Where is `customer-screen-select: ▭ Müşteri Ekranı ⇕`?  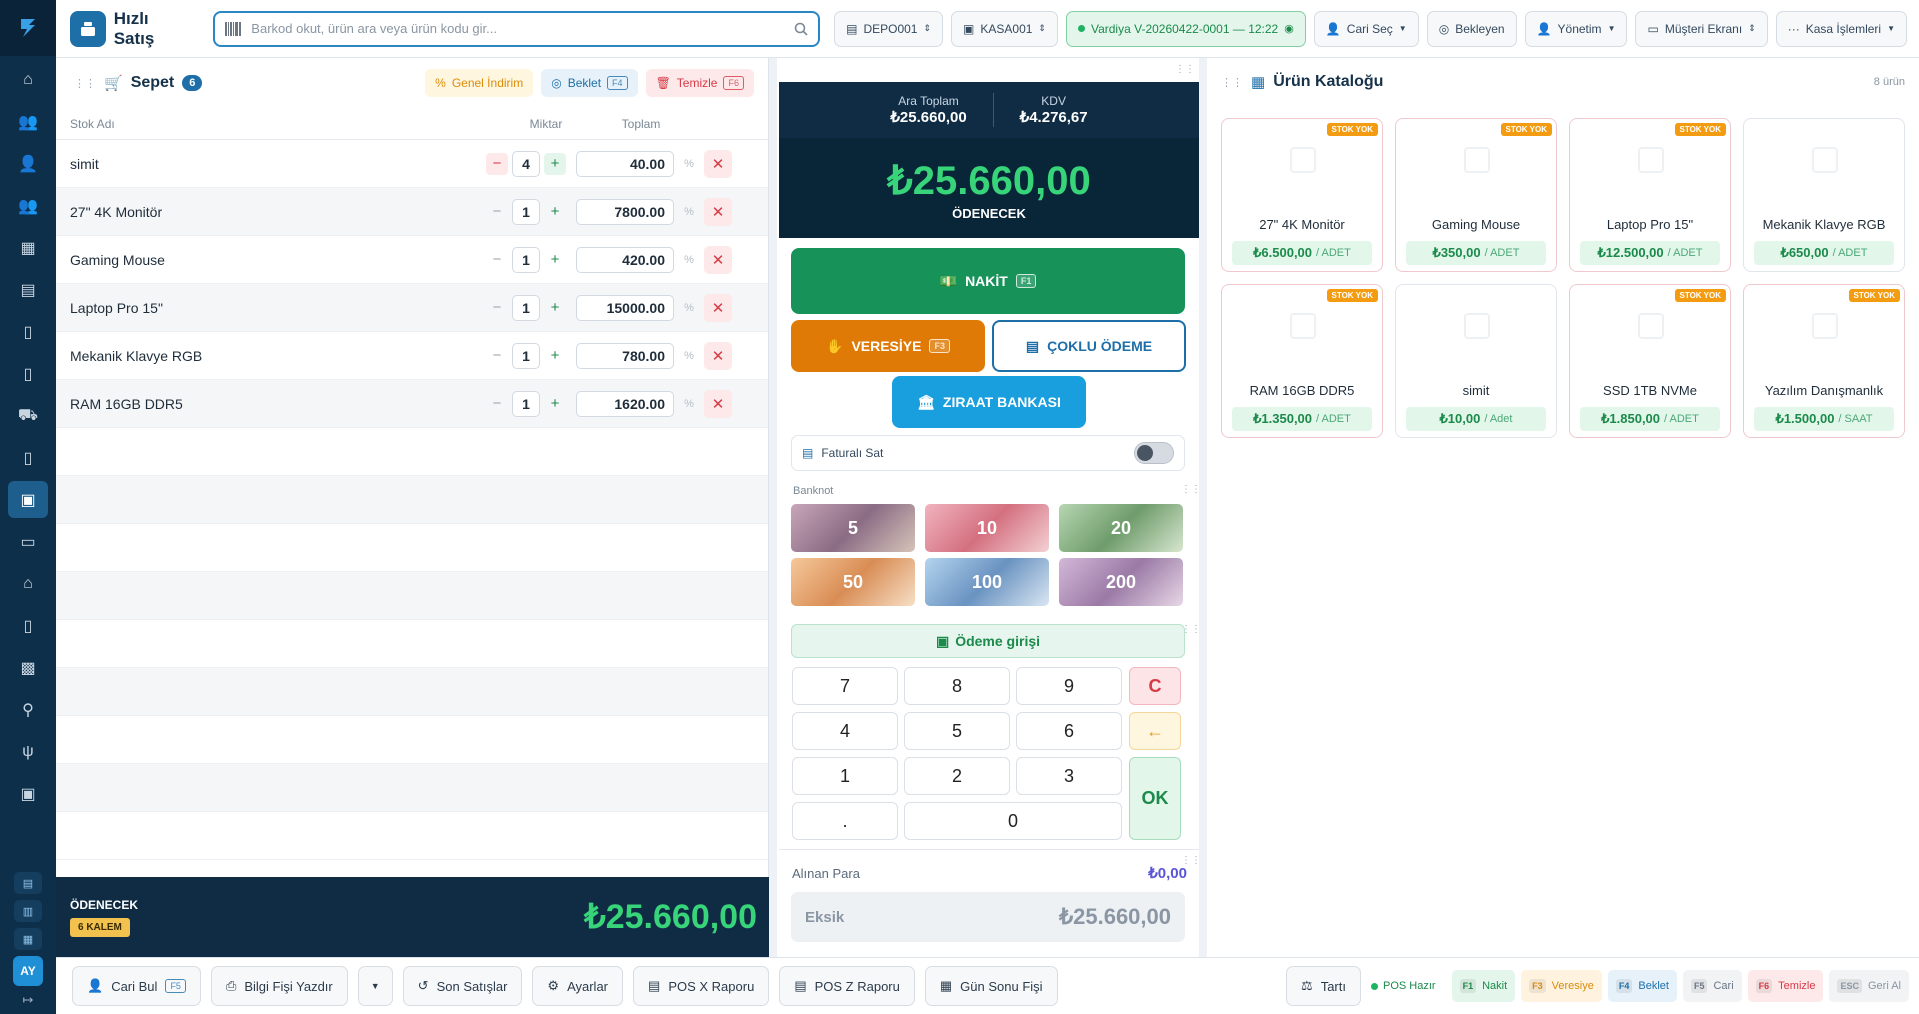 customer-screen-select: ▭ Müşteri Ekranı ⇕ is located at coordinates (1701, 28).